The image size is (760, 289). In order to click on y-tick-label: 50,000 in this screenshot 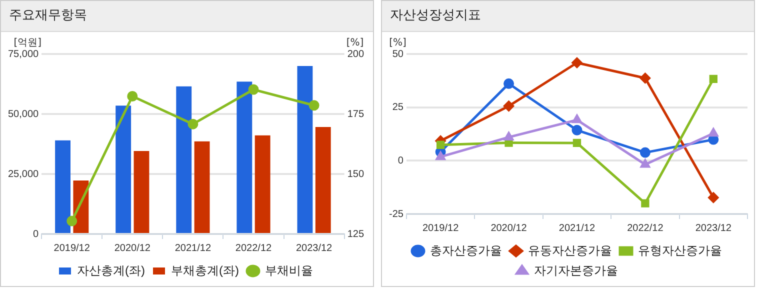, I will do `click(24, 114)`.